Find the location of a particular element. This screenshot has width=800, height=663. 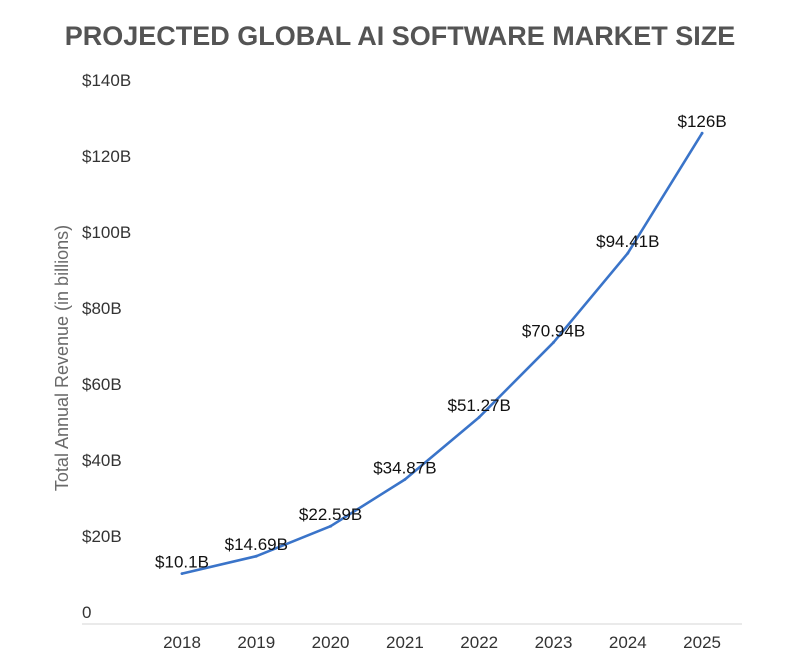

data-label: $51.27B is located at coordinates (479, 405).